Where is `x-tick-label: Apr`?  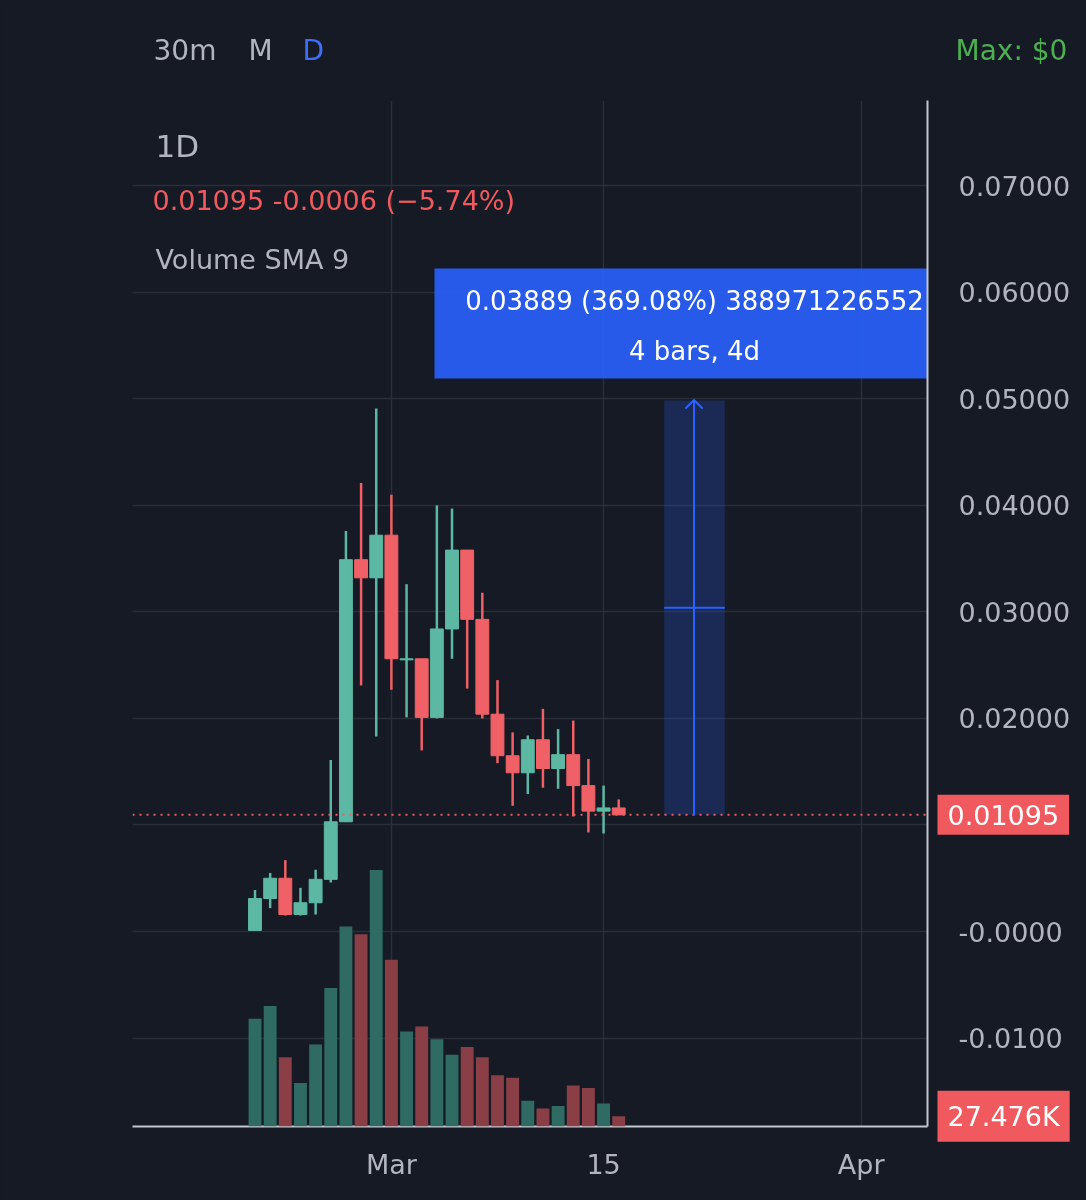
x-tick-label: Apr is located at coordinates (861, 1164).